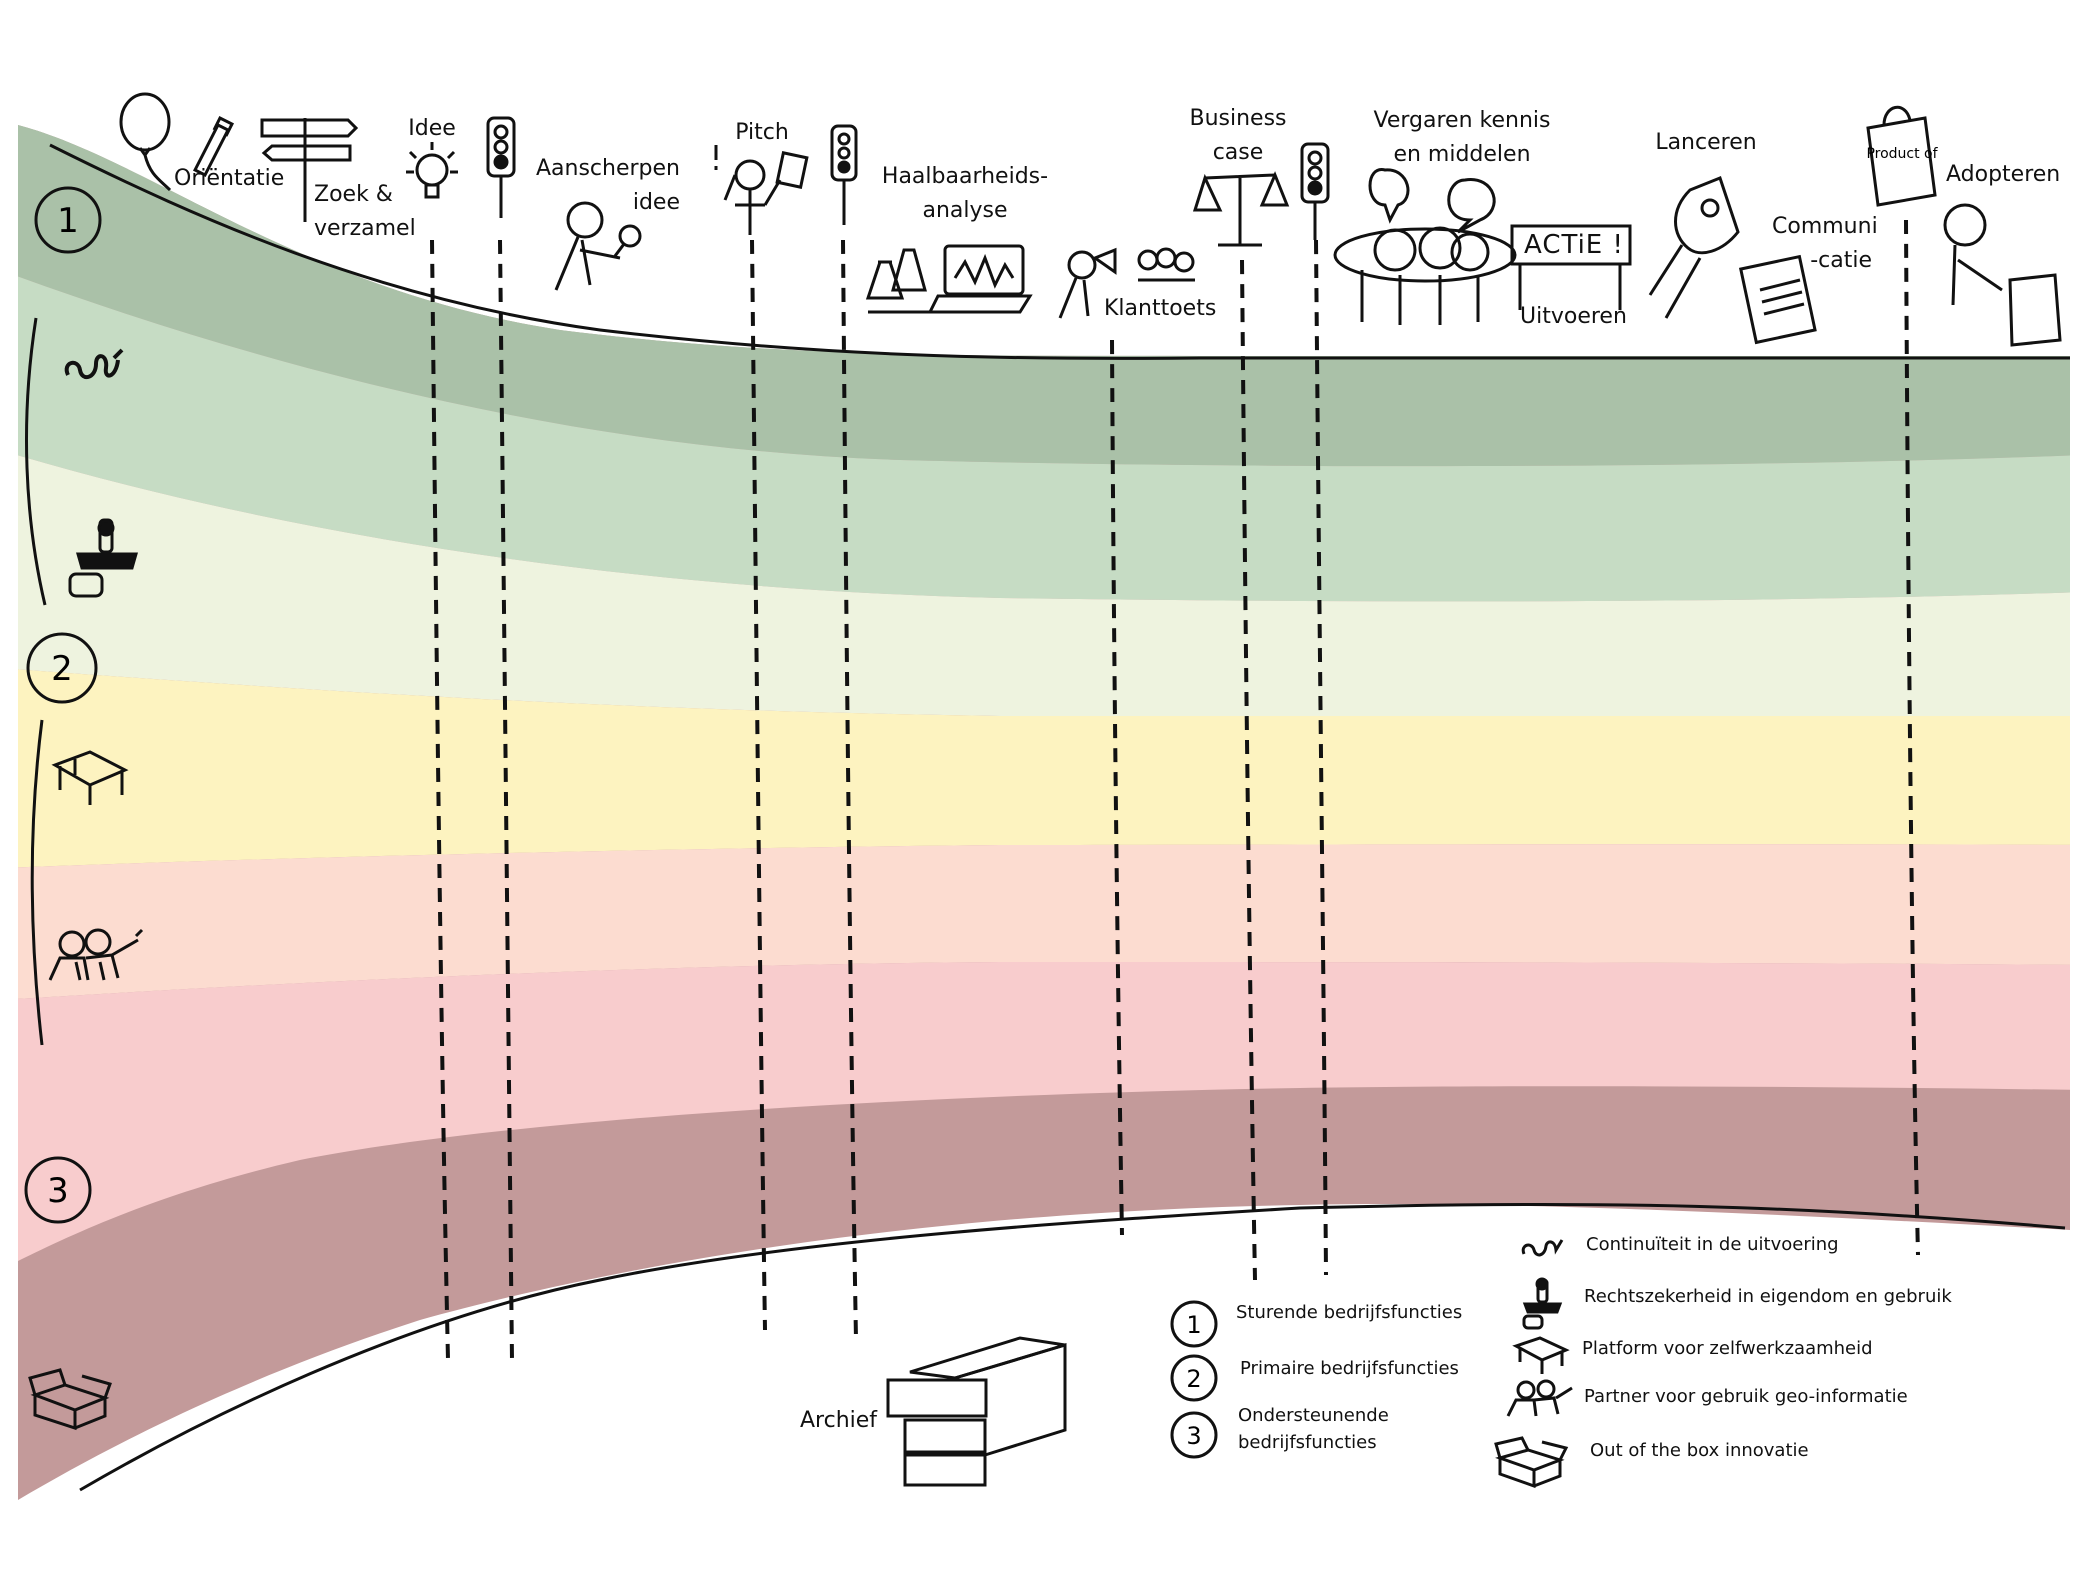 This screenshot has width=2084, height=1587. What do you see at coordinates (1248, 770) in the screenshot?
I see `dashed-line-business` at bounding box center [1248, 770].